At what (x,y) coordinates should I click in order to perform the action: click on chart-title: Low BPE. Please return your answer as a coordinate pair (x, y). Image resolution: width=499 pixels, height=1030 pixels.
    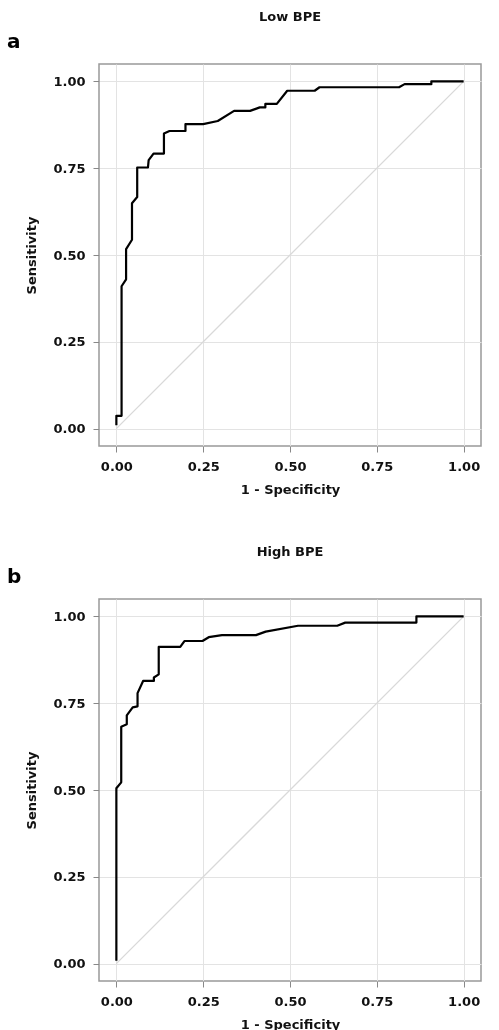
    Looking at the image, I should click on (290, 16).